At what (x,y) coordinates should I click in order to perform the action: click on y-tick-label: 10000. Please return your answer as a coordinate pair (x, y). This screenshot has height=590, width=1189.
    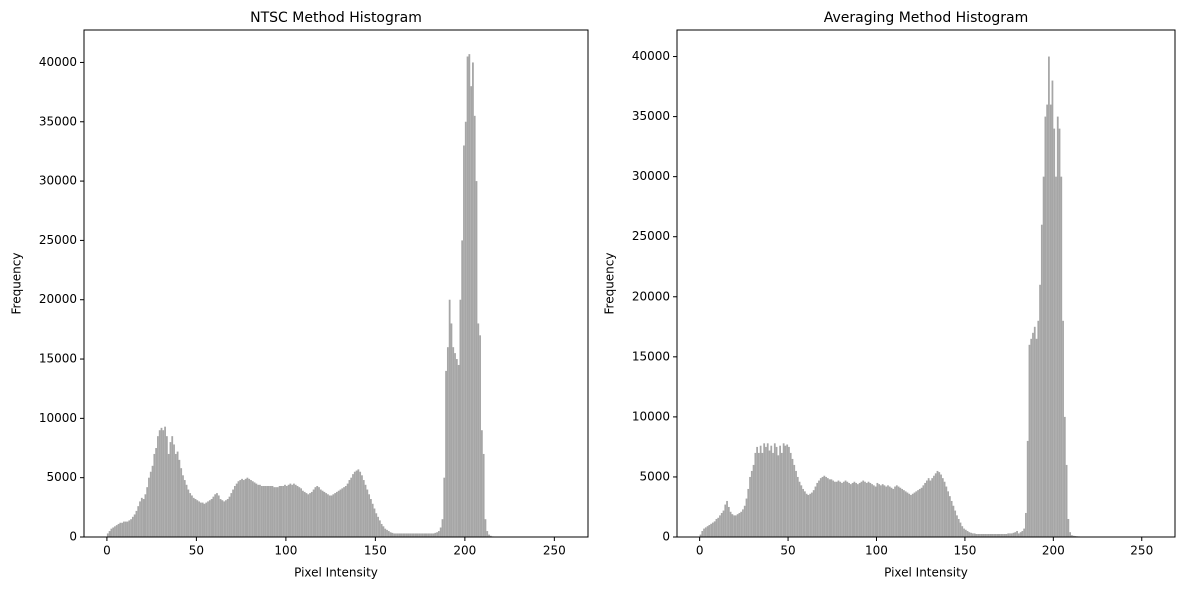
    Looking at the image, I should click on (58, 418).